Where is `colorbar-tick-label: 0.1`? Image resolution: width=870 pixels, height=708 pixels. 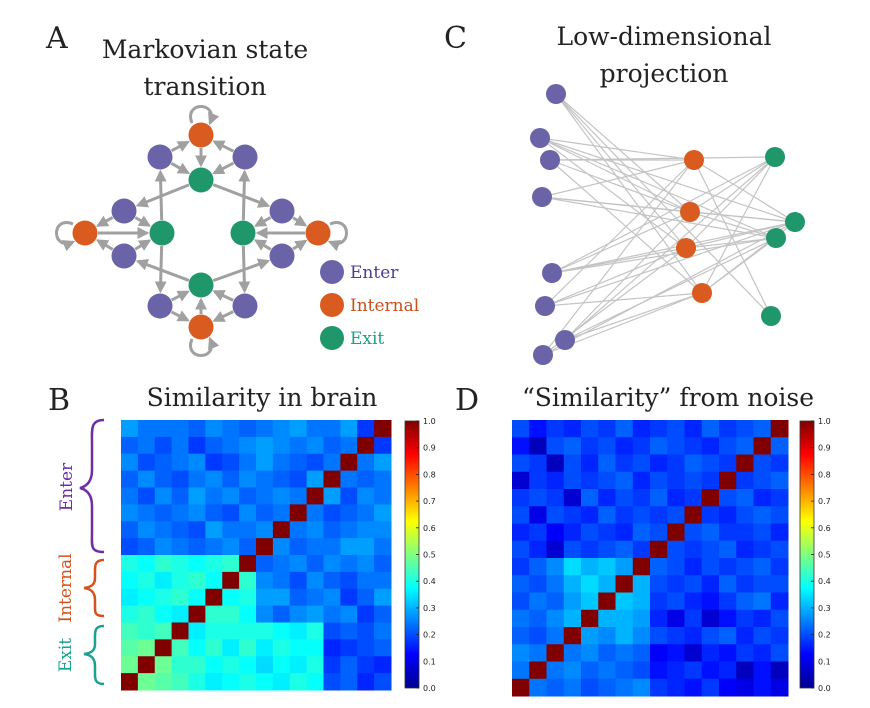 colorbar-tick-label: 0.1 is located at coordinates (429, 661).